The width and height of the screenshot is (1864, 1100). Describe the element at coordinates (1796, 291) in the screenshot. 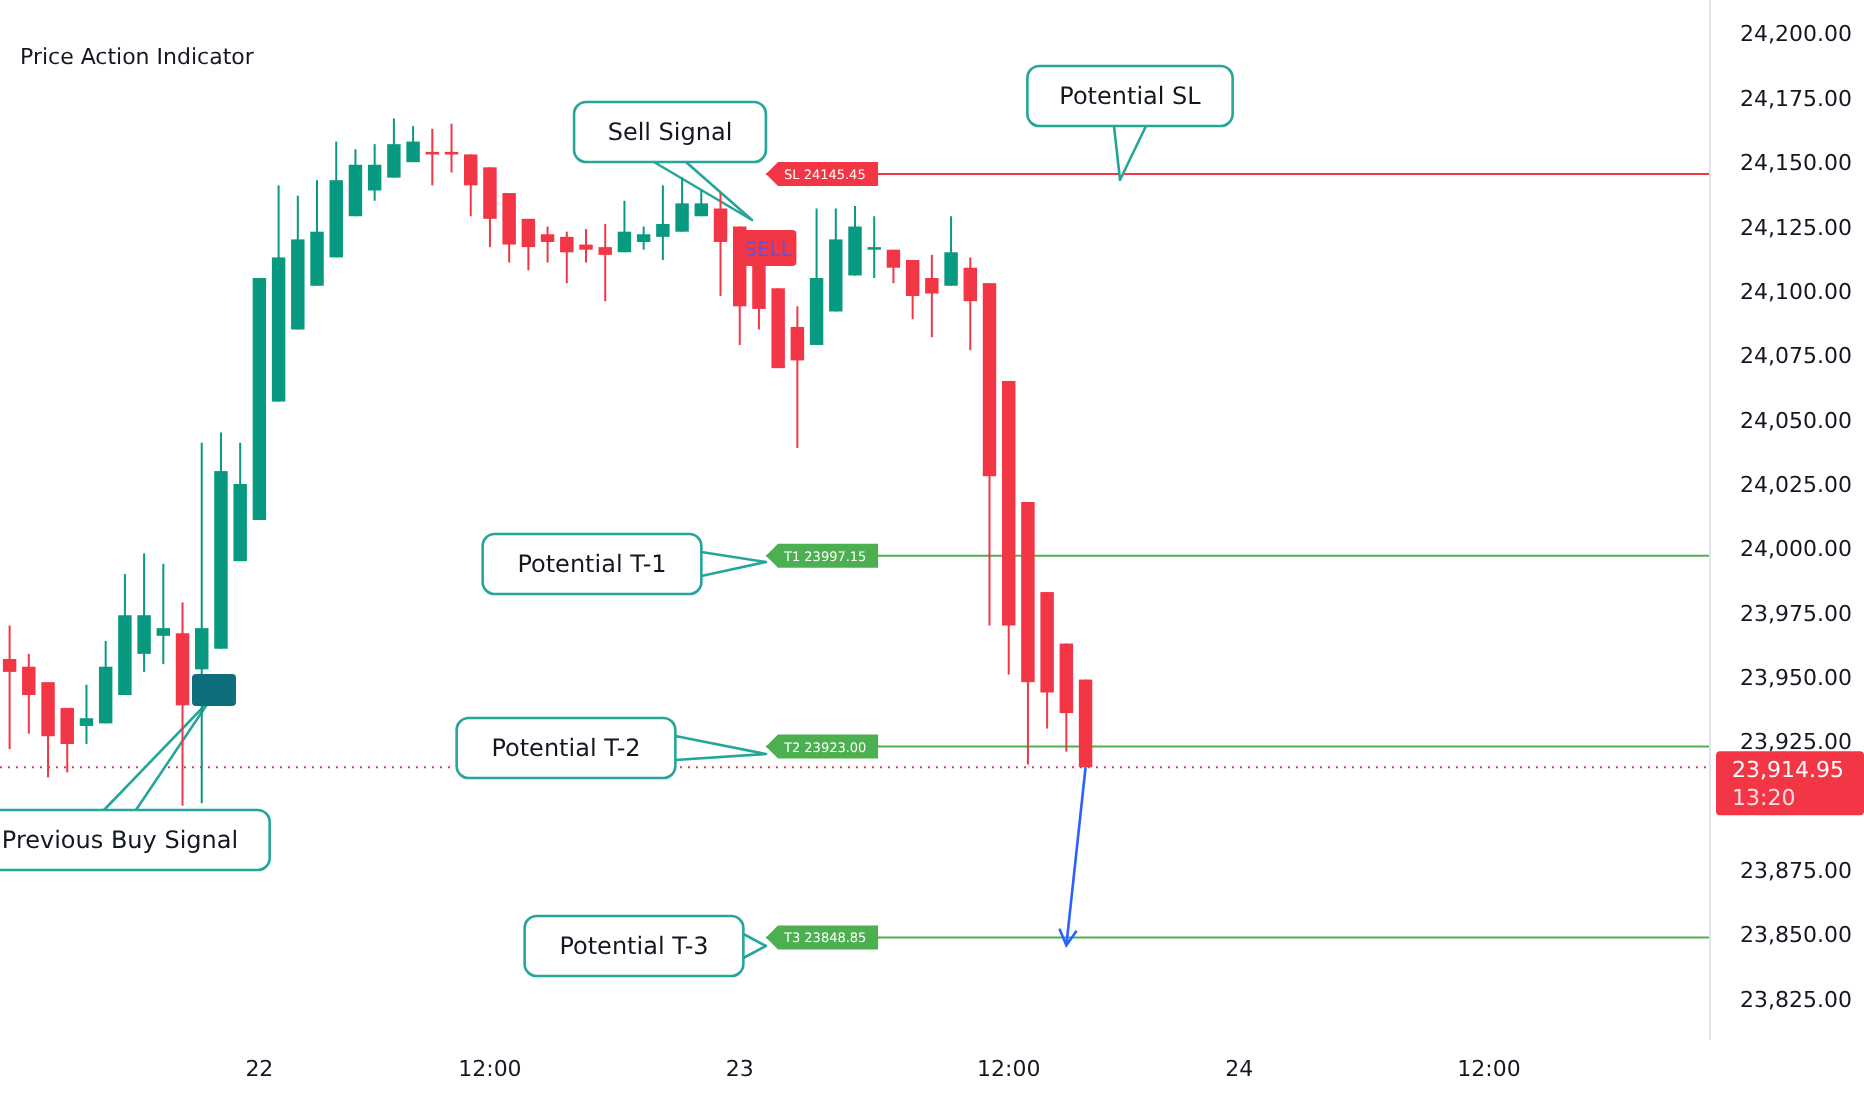

I see `y-tick-label: 24,100.00` at that location.